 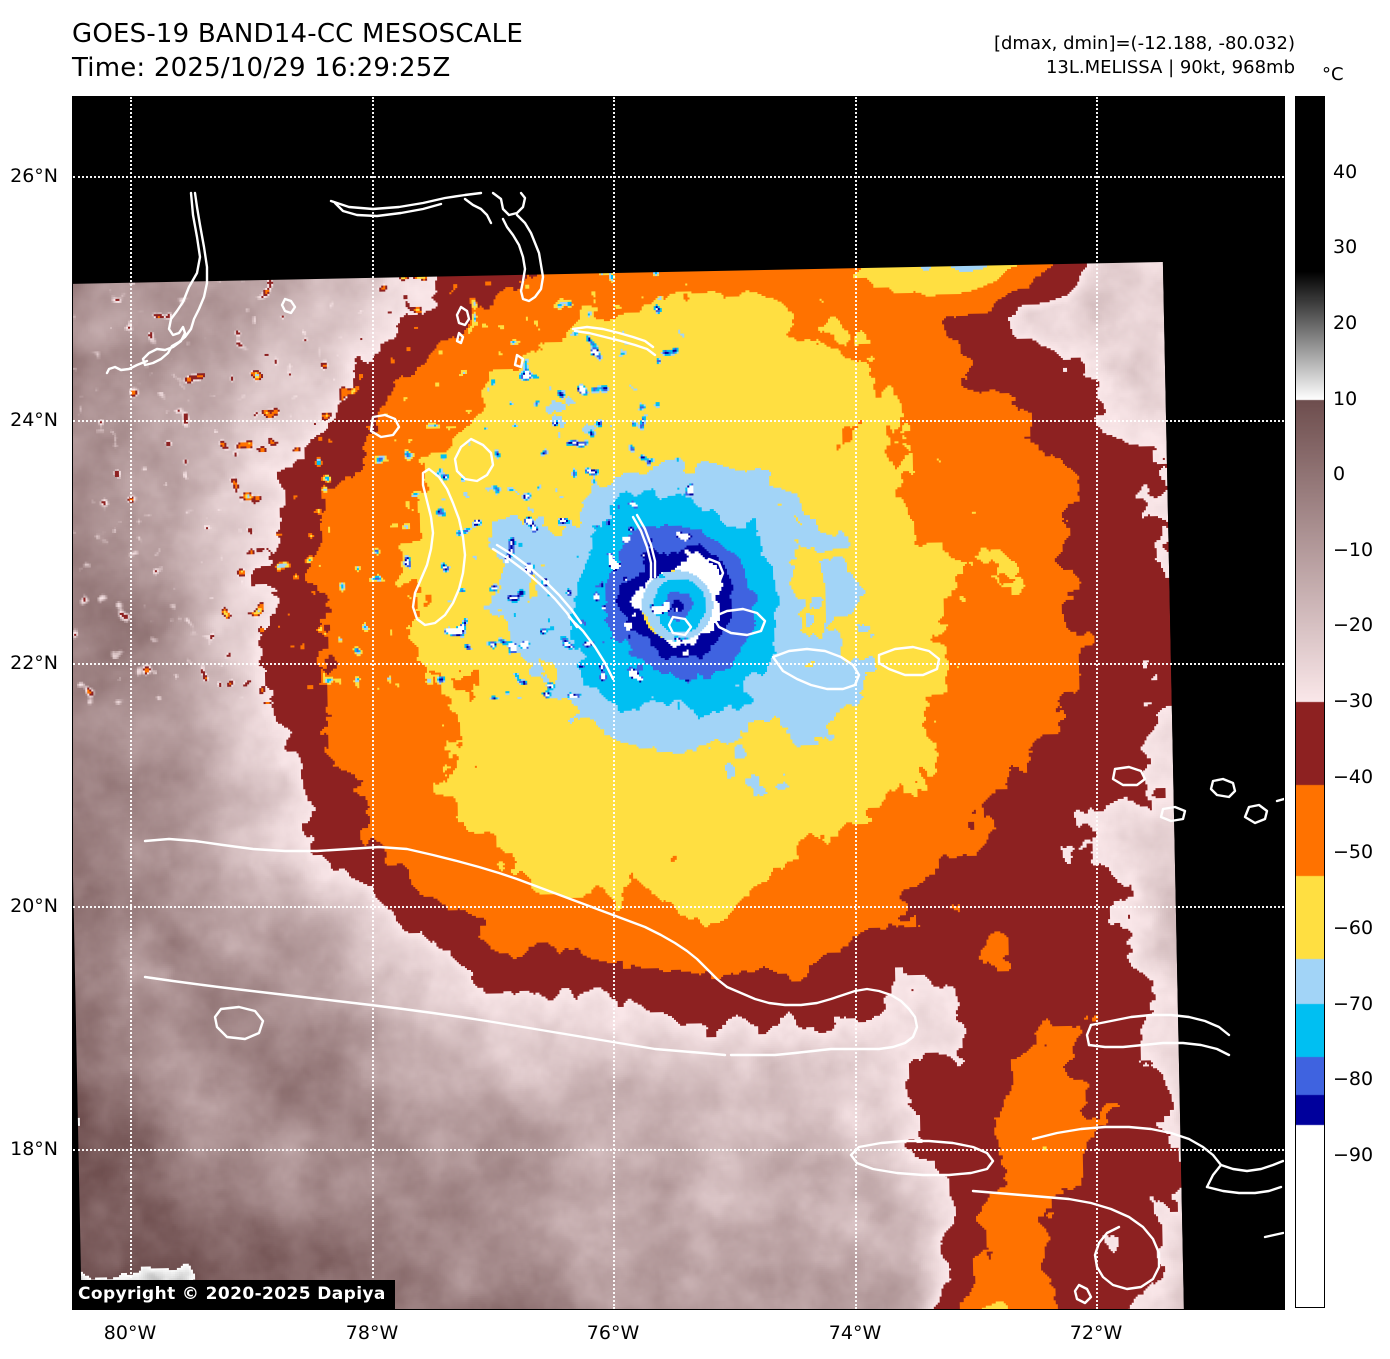 I want to click on xtick-80w: 80°W, so click(x=130, y=1333).